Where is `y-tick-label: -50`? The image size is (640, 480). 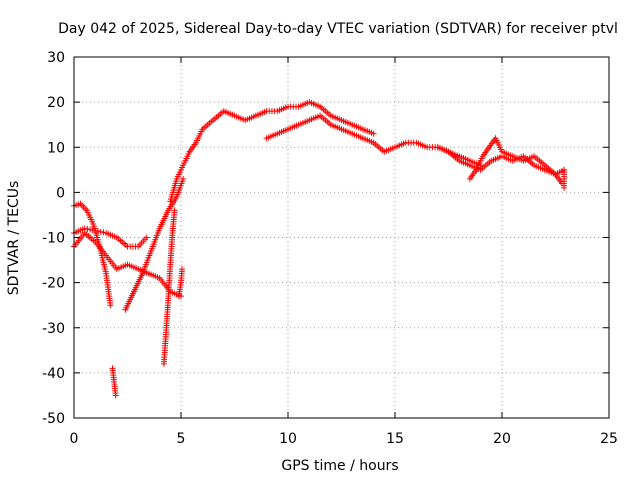 y-tick-label: -50 is located at coordinates (53, 419).